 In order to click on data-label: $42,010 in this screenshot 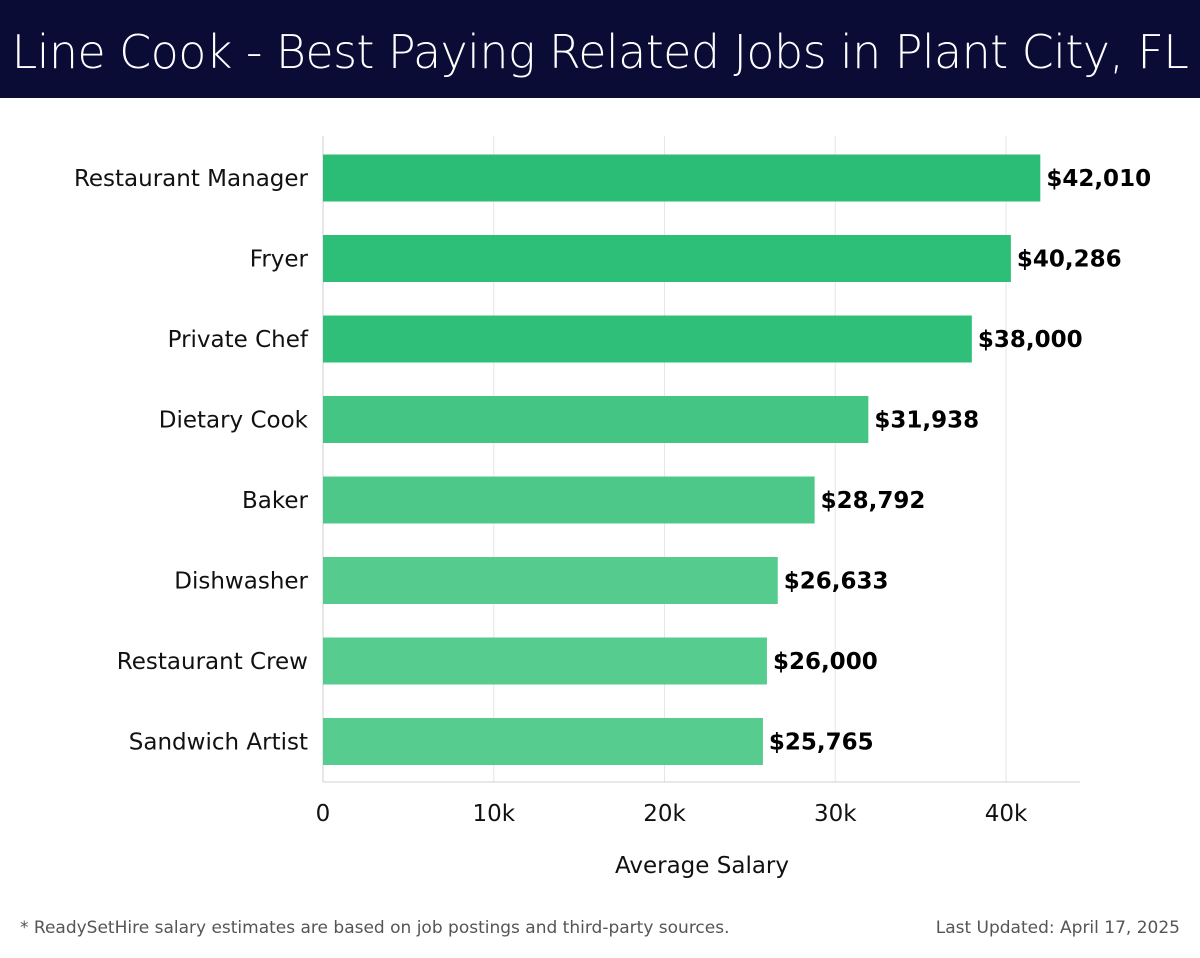, I will do `click(1098, 179)`.